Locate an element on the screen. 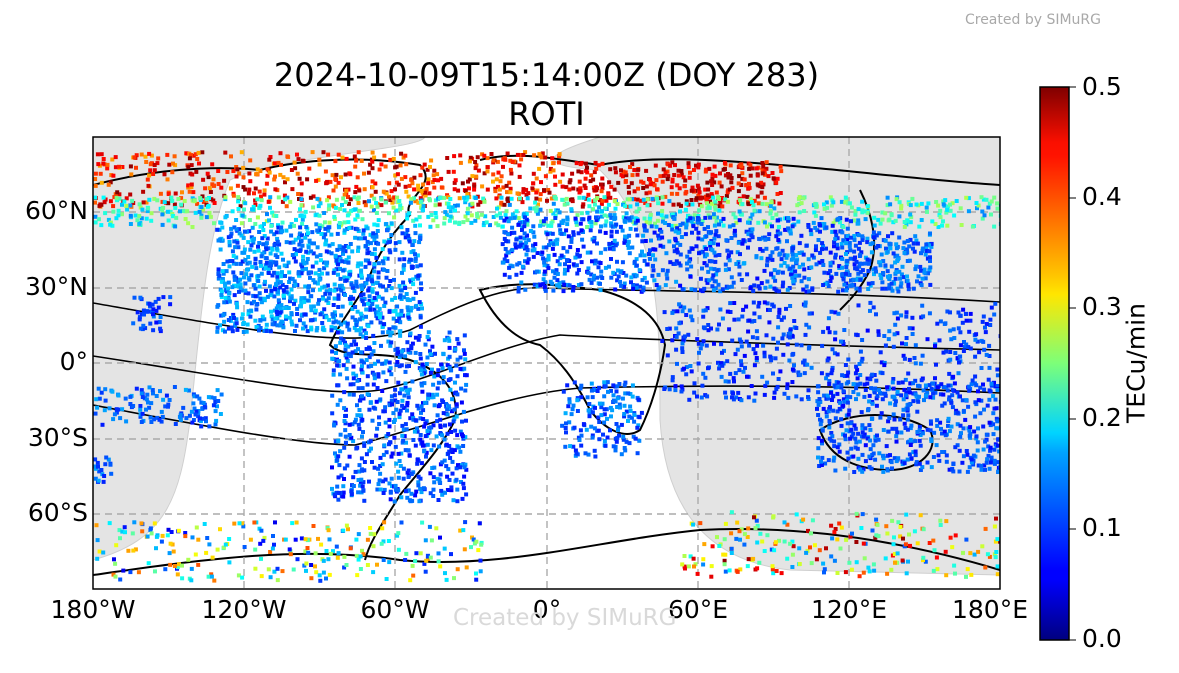  colorbar-tick: 0.5 is located at coordinates (1102, 86).